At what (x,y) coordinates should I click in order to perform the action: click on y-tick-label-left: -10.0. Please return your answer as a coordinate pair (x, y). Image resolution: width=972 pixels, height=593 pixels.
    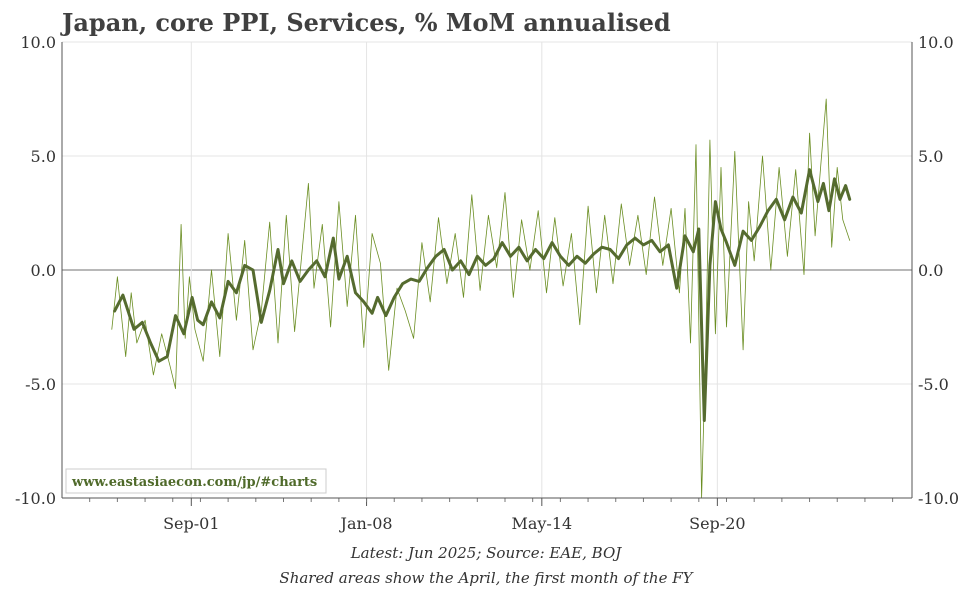
    Looking at the image, I should click on (35, 498).